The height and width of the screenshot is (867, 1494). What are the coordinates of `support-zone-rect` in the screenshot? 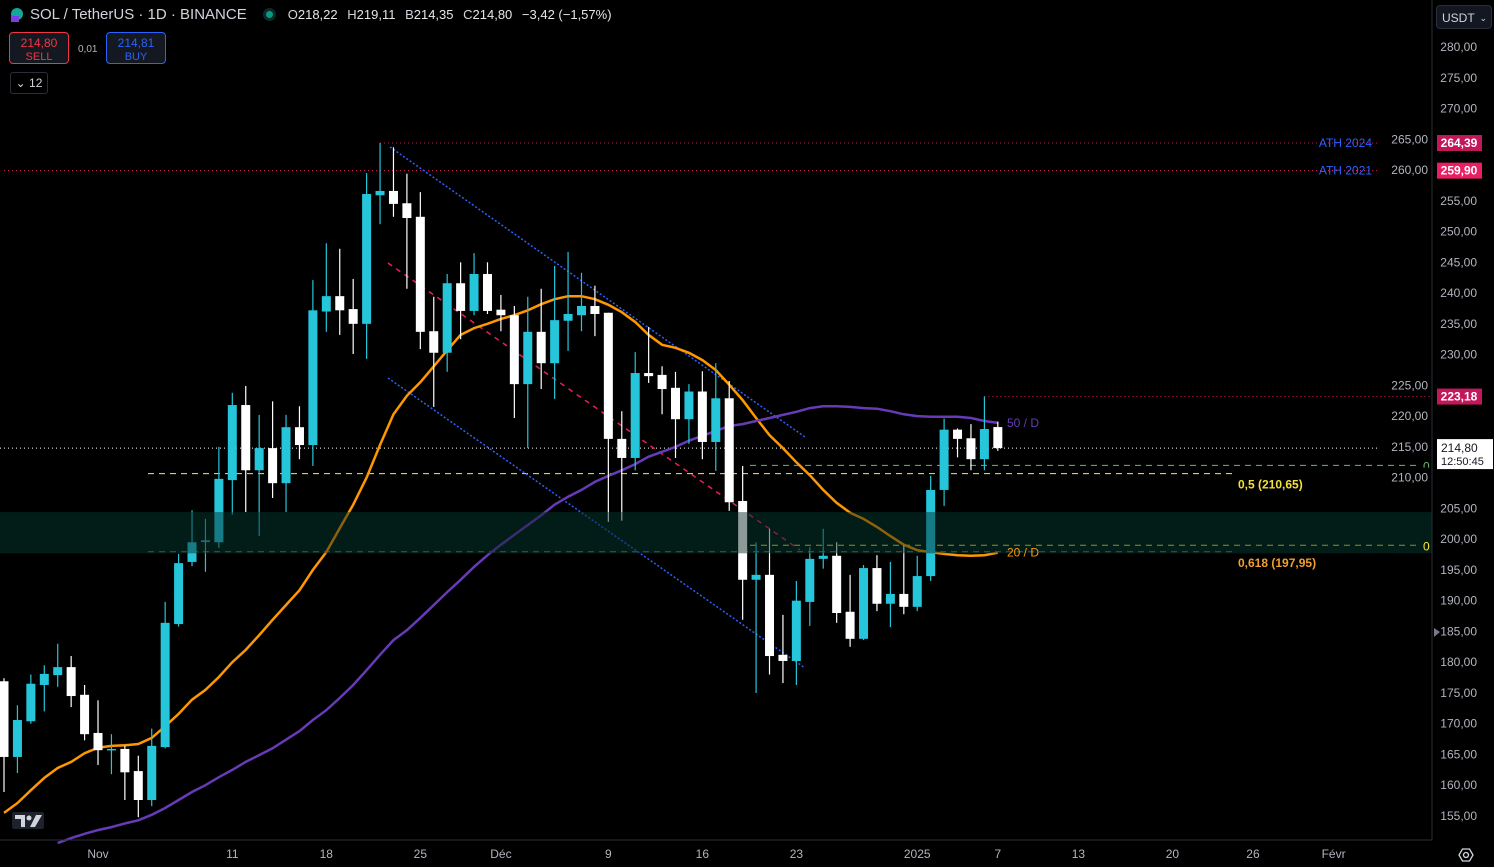 It's located at (716, 533).